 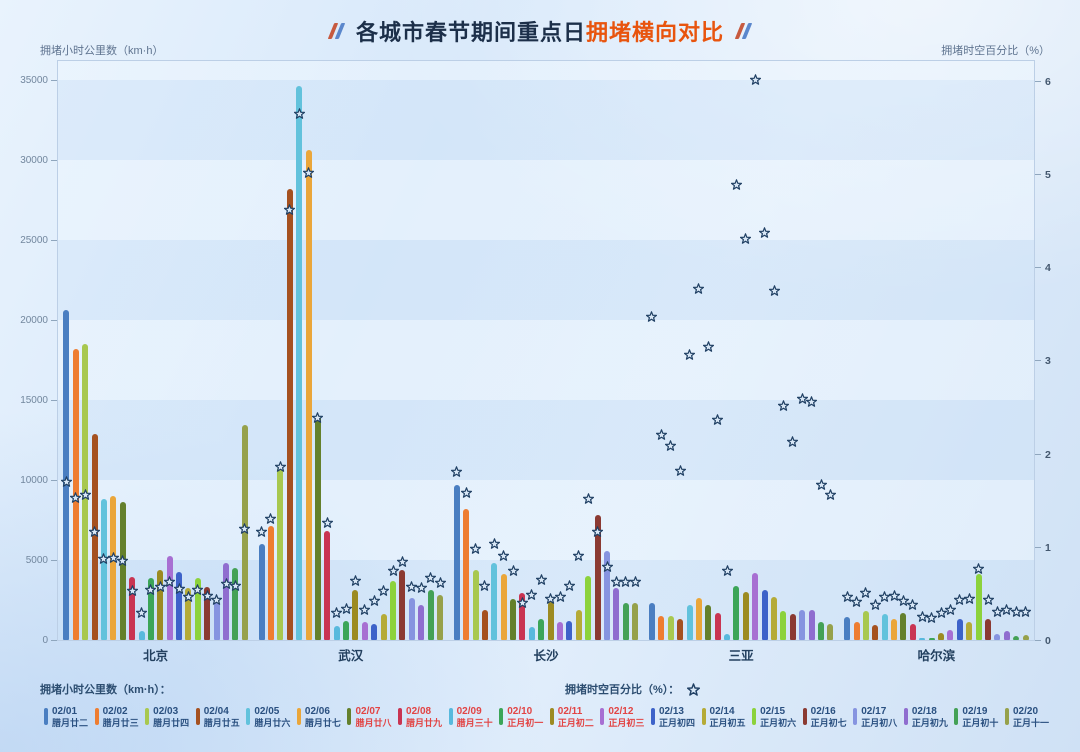 What do you see at coordinates (76, 497) in the screenshot?
I see `star-marker-02/02` at bounding box center [76, 497].